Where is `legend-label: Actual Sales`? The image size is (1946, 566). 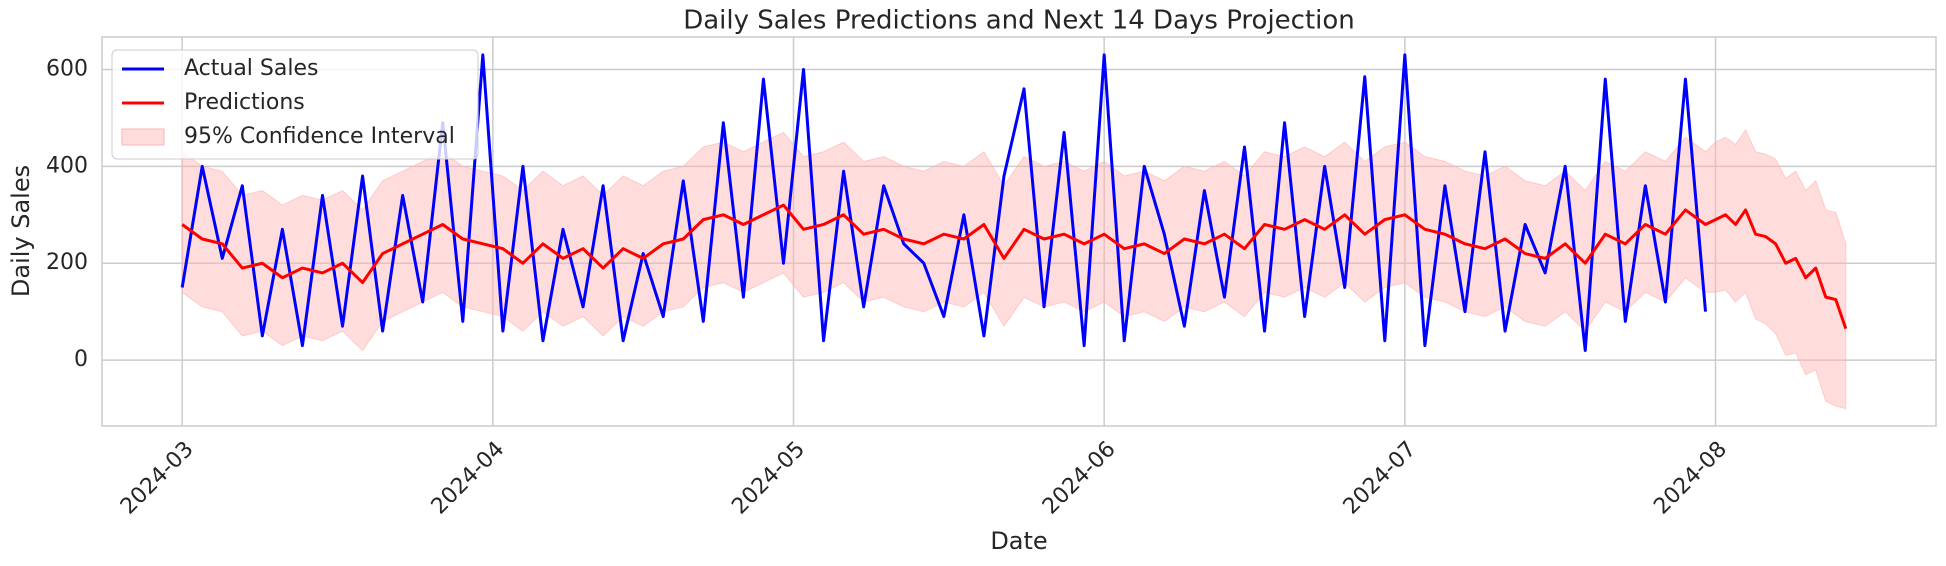
legend-label: Actual Sales is located at coordinates (251, 68).